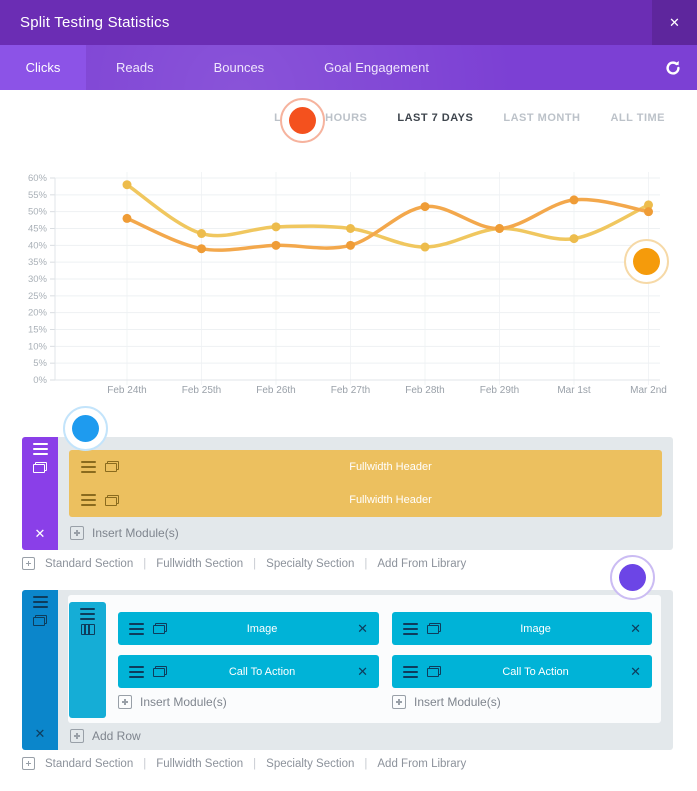 Image resolution: width=697 pixels, height=791 pixels. What do you see at coordinates (350, 390) in the screenshot?
I see `svg-text: Feb 27th` at bounding box center [350, 390].